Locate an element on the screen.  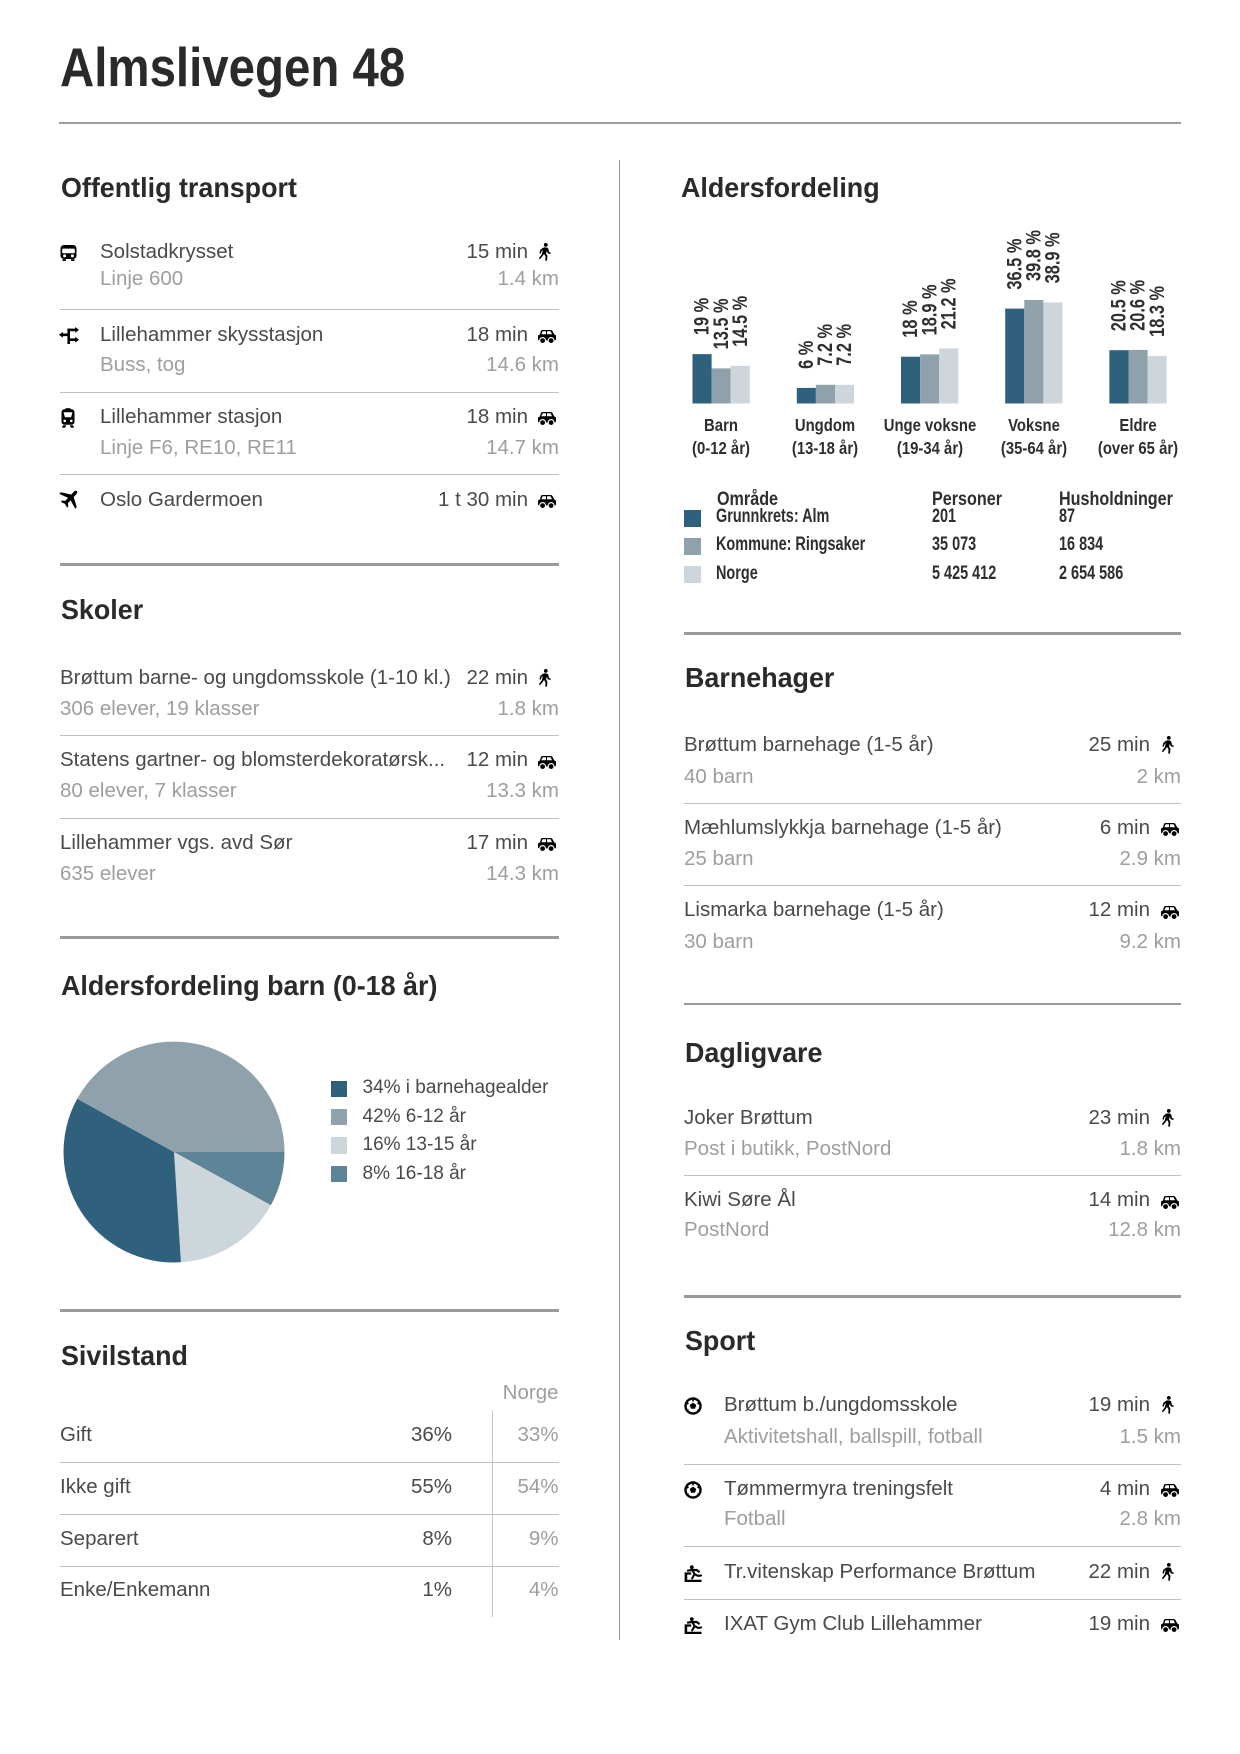
svg-text: 21.2 % is located at coordinates (947, 303).